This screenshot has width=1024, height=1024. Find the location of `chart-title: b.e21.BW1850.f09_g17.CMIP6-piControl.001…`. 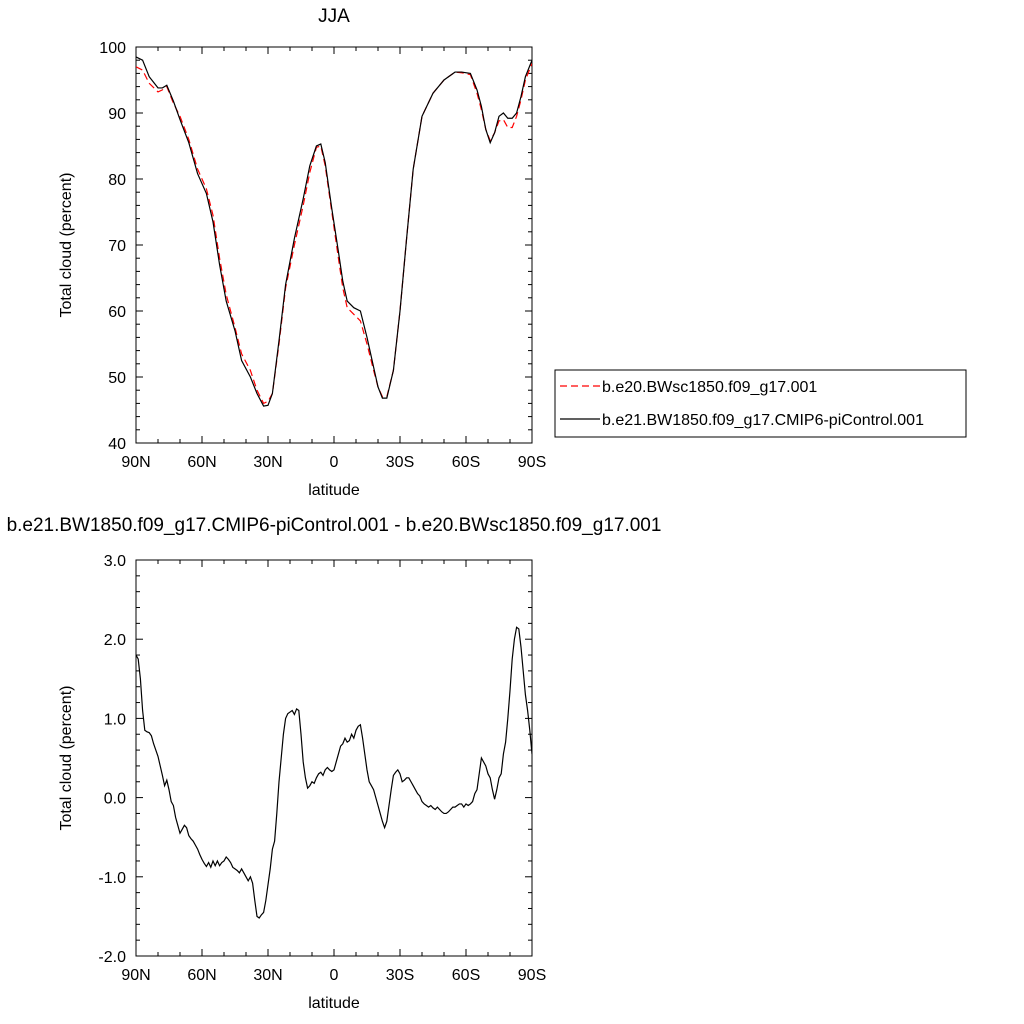

chart-title: b.e21.BW1850.f09_g17.CMIP6-piControl.001… is located at coordinates (334, 525).